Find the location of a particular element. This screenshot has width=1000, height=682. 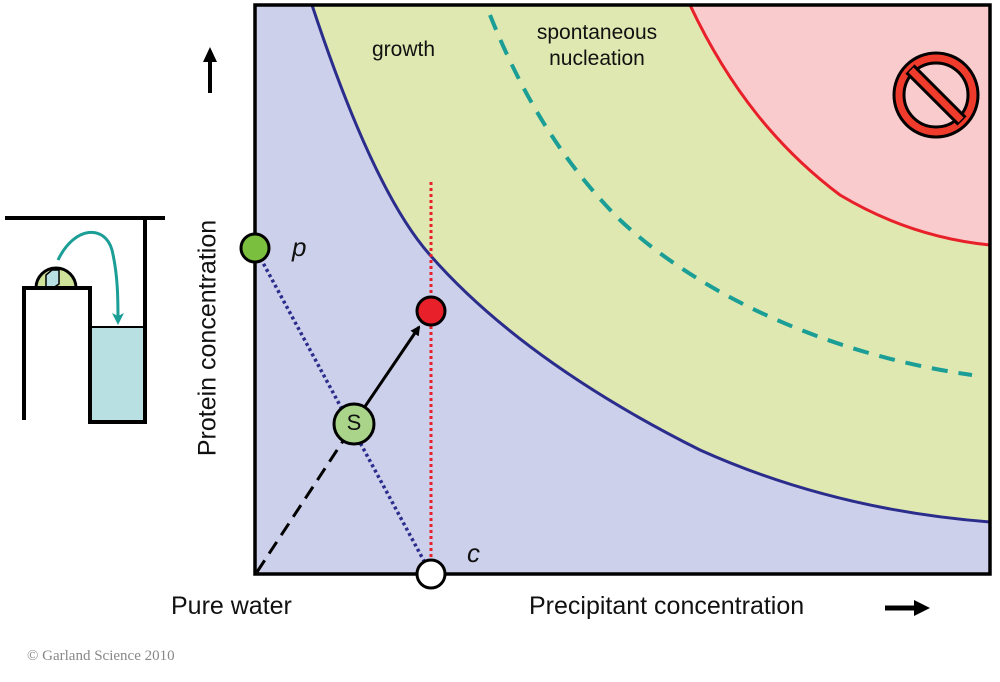

point-equilibrium is located at coordinates (431, 311).